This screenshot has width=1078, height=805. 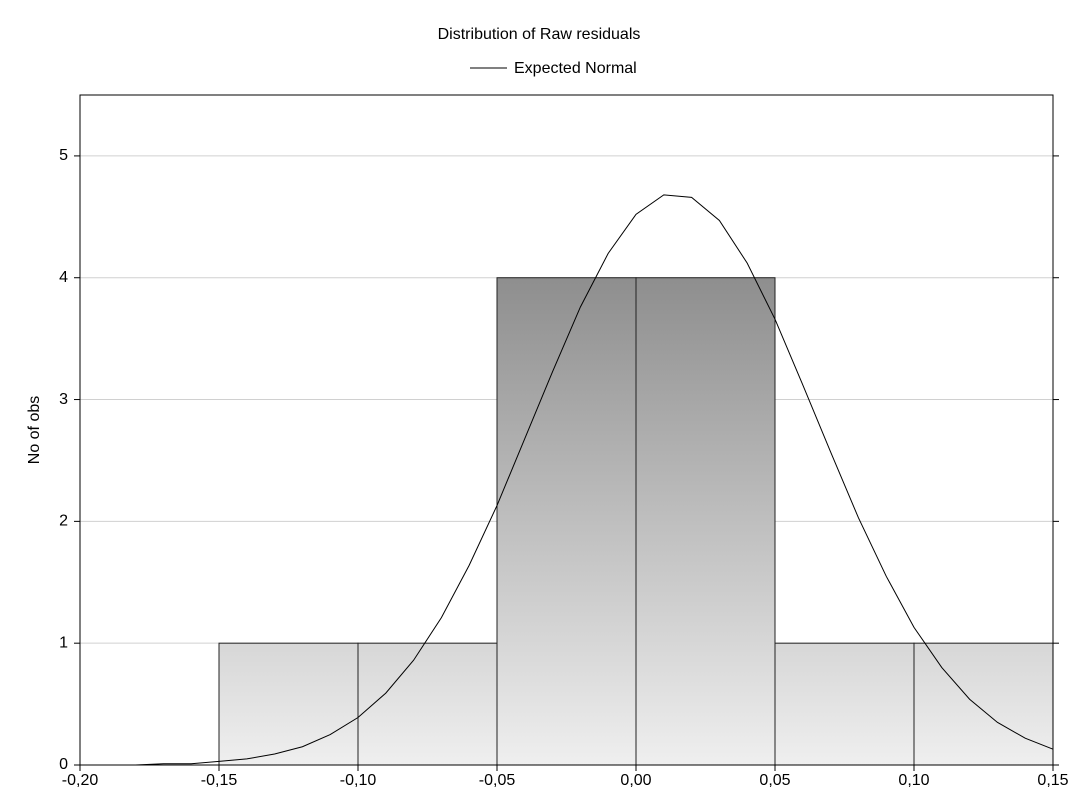 I want to click on y-tick-label: 0, so click(x=63, y=764).